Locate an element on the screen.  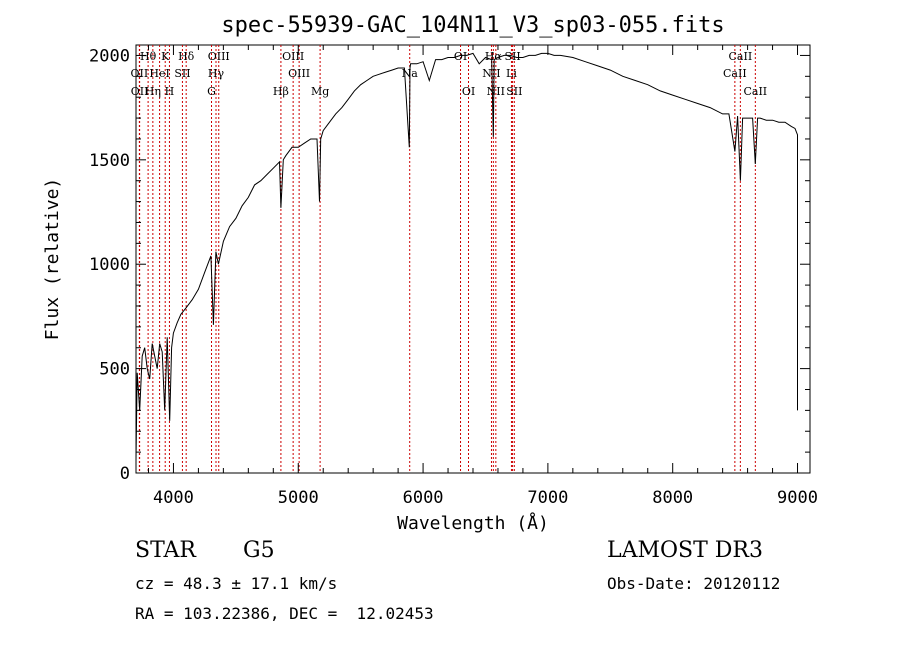
y-tick-label: 1500 is located at coordinates (109, 161).